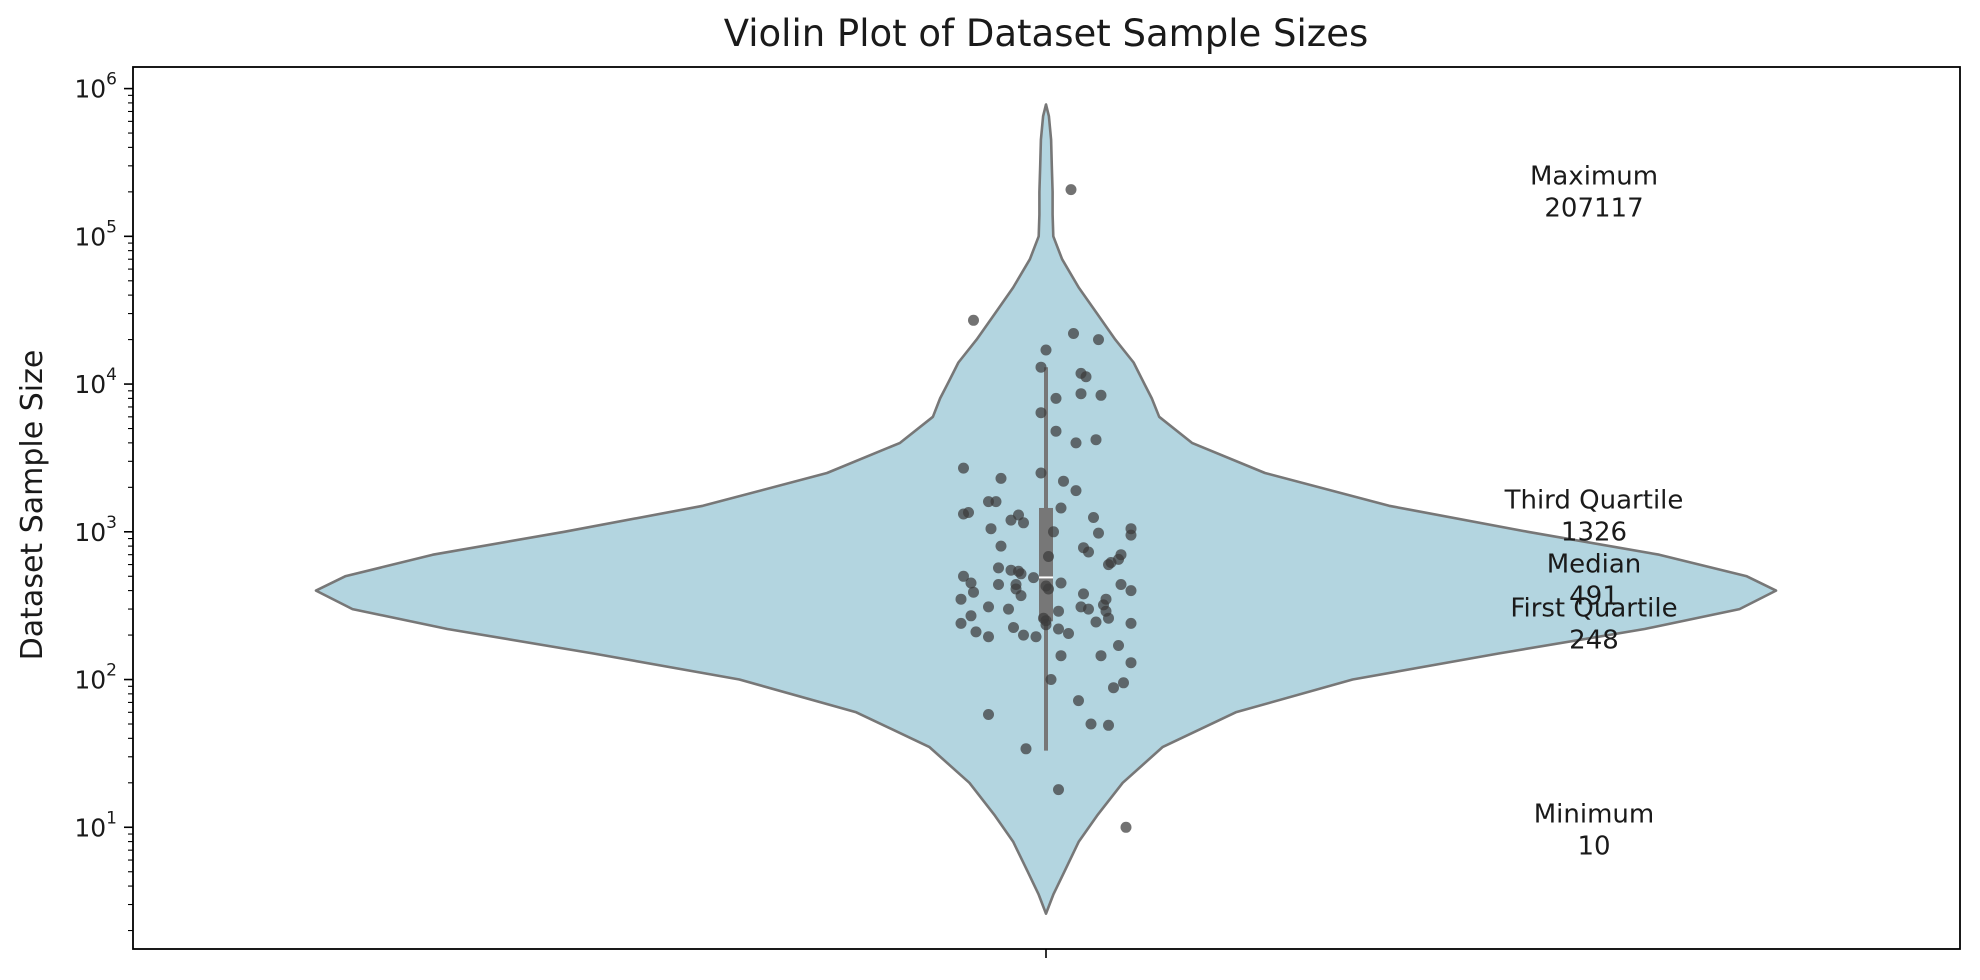  What do you see at coordinates (95, 530) in the screenshot?
I see `y-tick-label: 10³` at bounding box center [95, 530].